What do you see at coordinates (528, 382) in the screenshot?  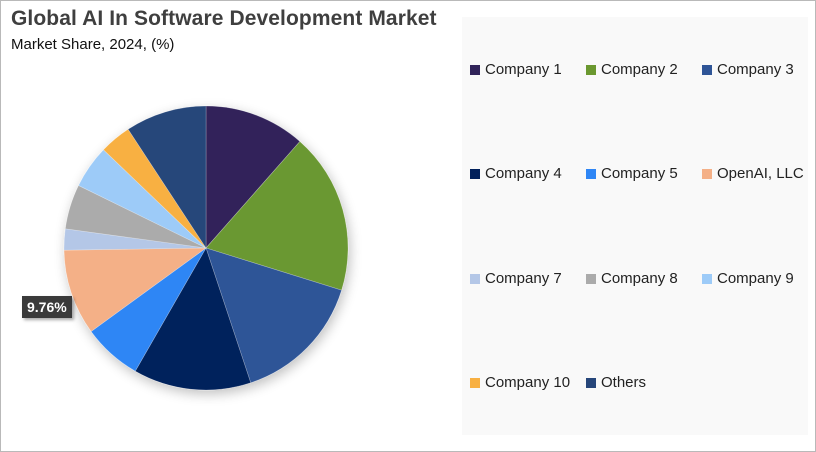 I see `legend-label: Company 10` at bounding box center [528, 382].